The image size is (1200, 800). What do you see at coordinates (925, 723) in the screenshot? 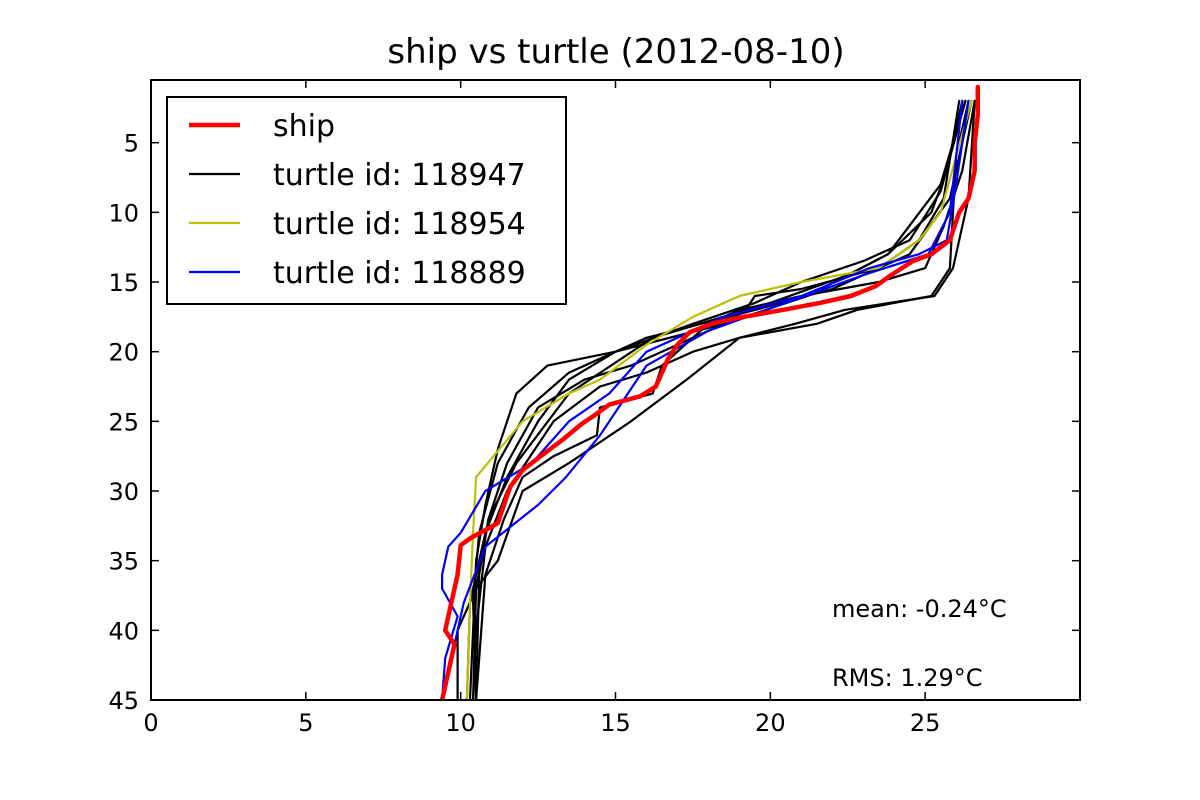
I see `x-tick-label: 25` at bounding box center [925, 723].